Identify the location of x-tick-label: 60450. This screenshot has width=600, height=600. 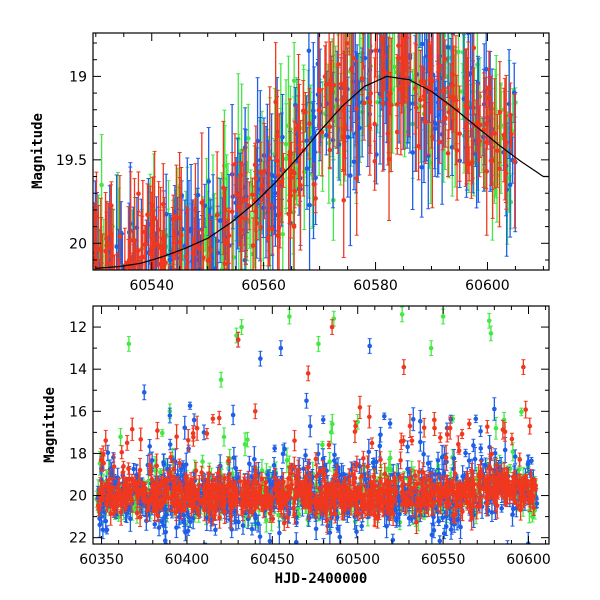
(272, 560).